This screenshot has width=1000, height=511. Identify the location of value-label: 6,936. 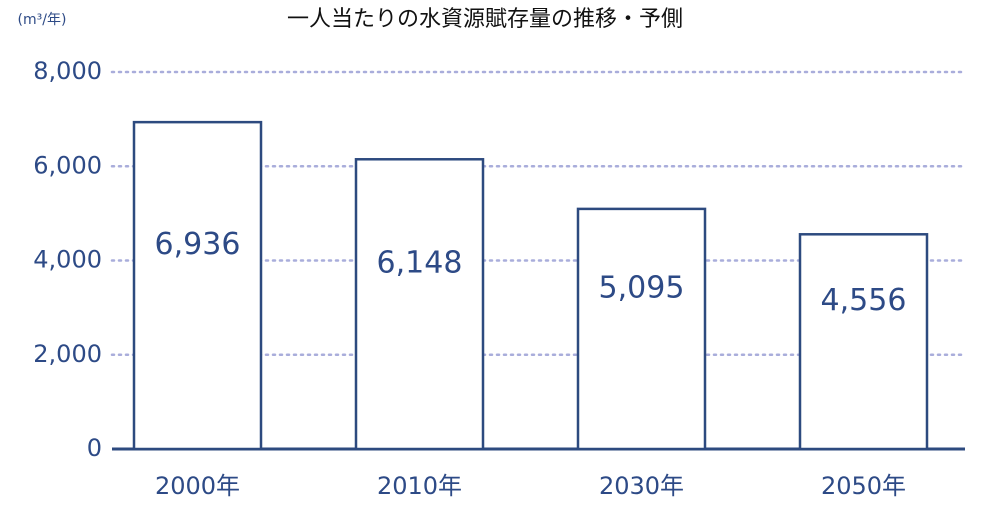
(198, 244).